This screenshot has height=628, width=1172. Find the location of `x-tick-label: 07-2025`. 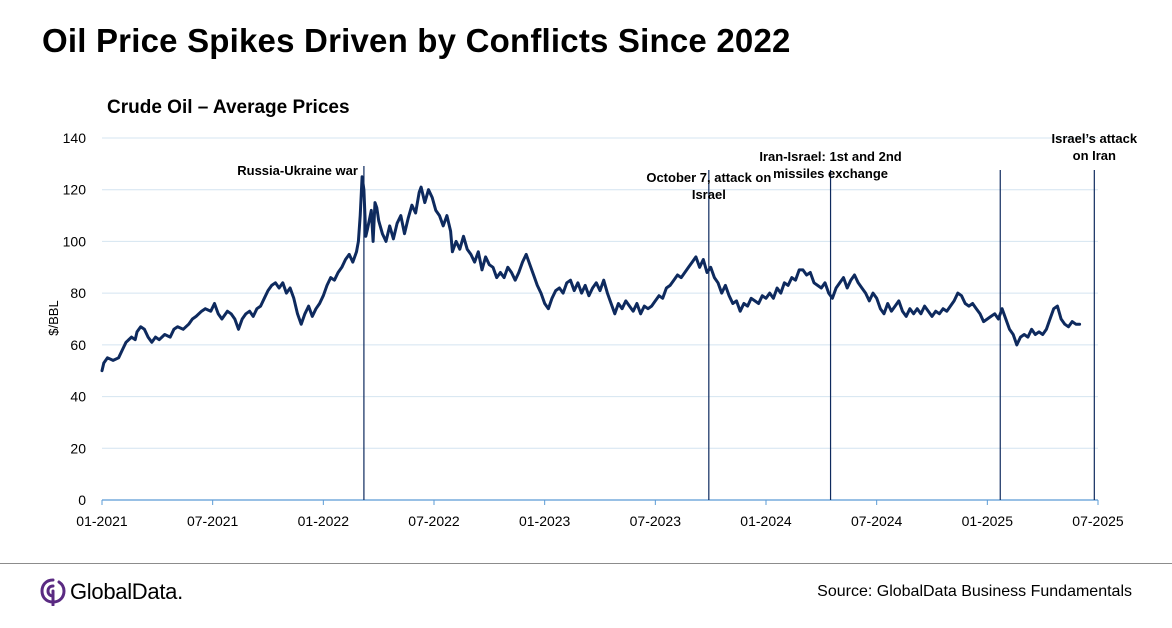

x-tick-label: 07-2025 is located at coordinates (1098, 521).